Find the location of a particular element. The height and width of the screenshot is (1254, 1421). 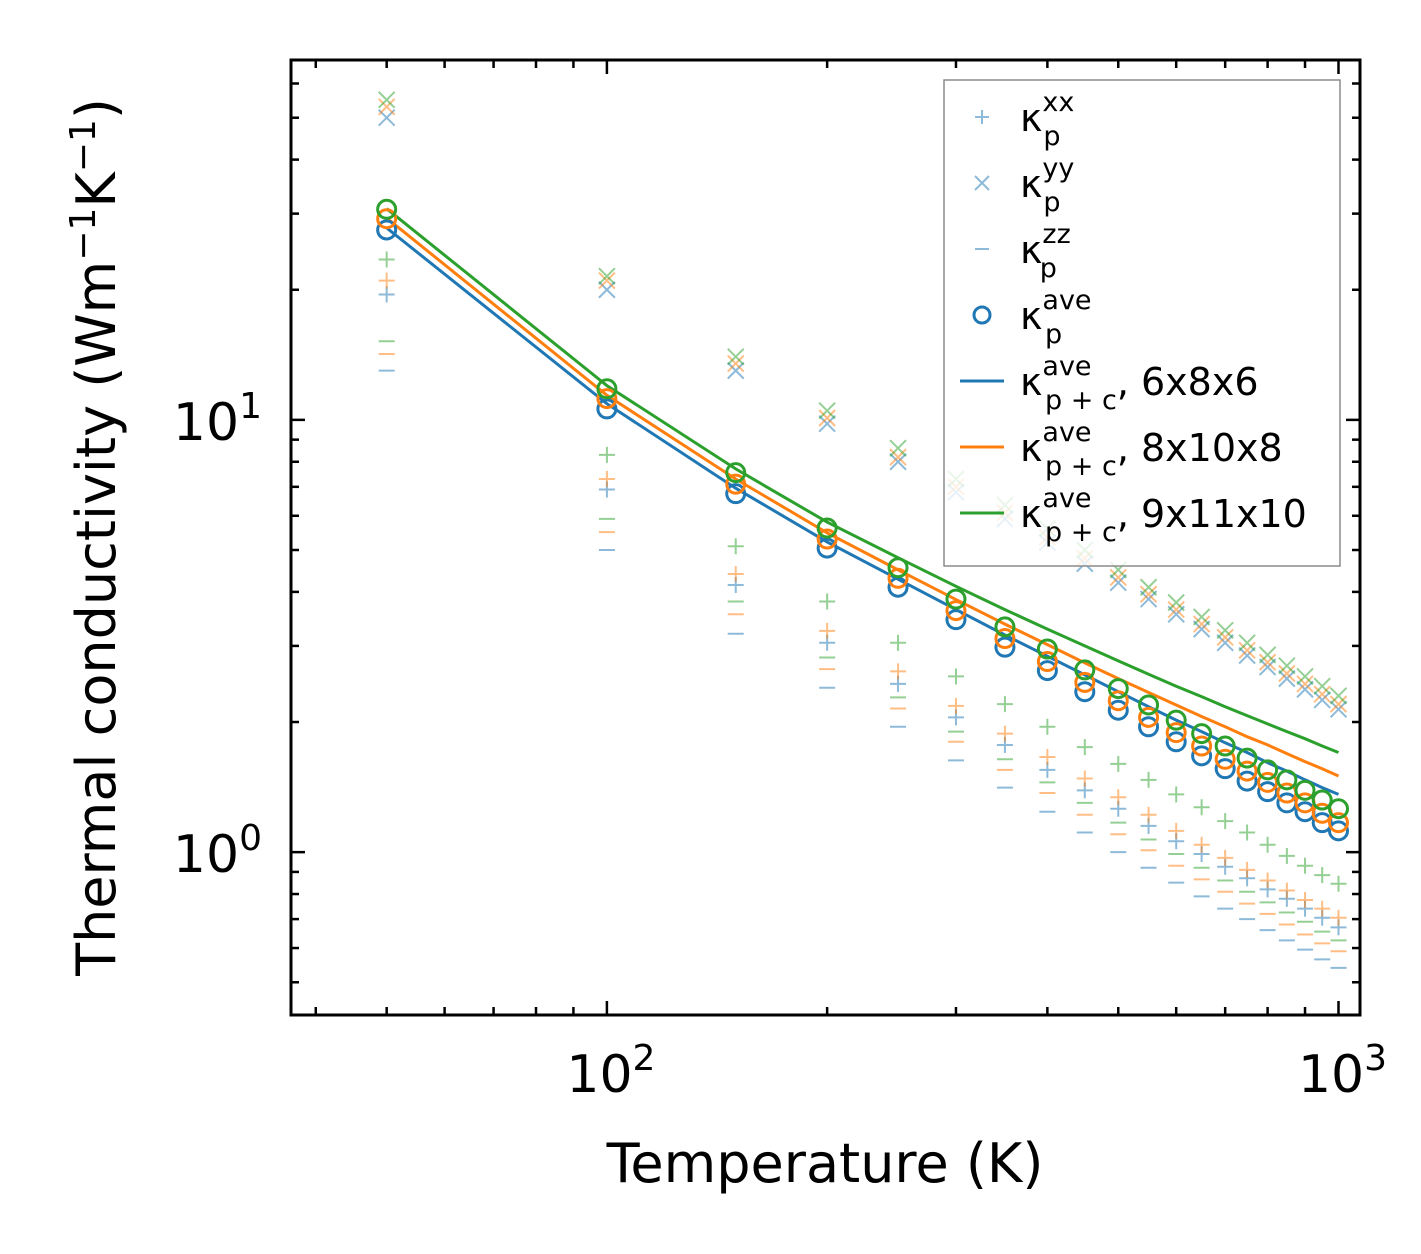

legend-entry: κave p is located at coordinates (1032, 317).